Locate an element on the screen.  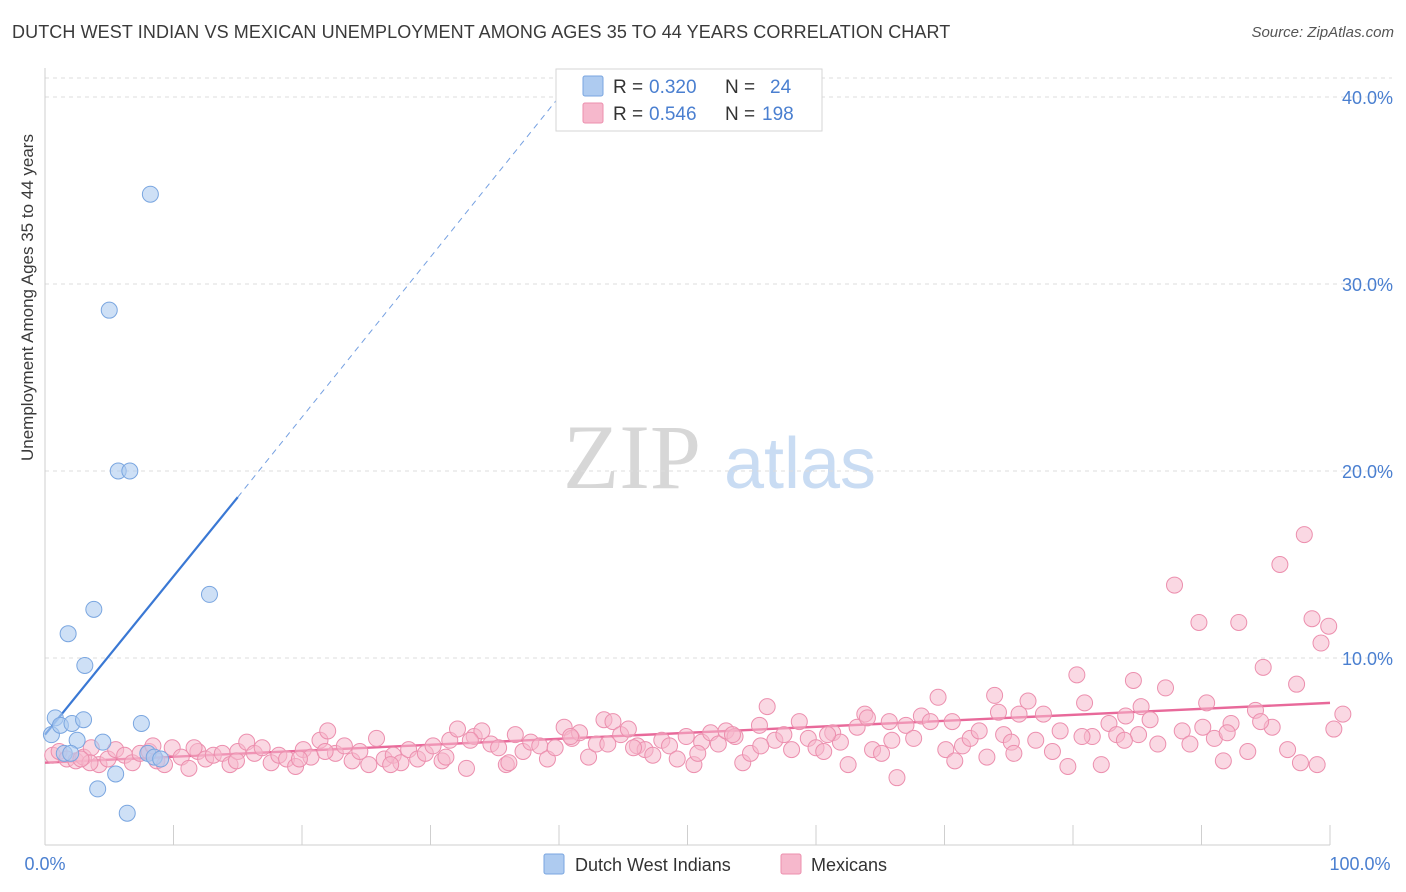
watermark-zip: ZIP is located at coordinates (632, 457).